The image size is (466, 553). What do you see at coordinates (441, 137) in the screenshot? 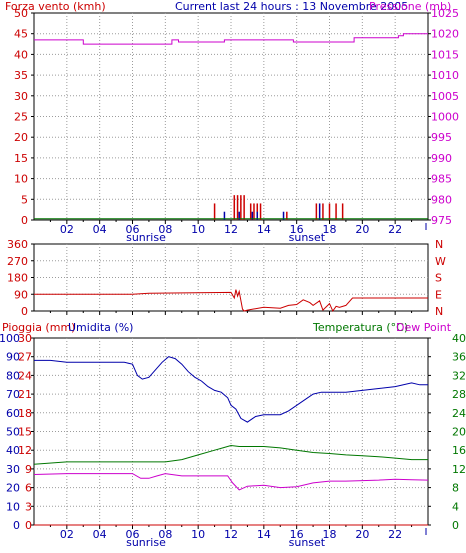
I see `pressure-tick-label: 995` at bounding box center [441, 137].